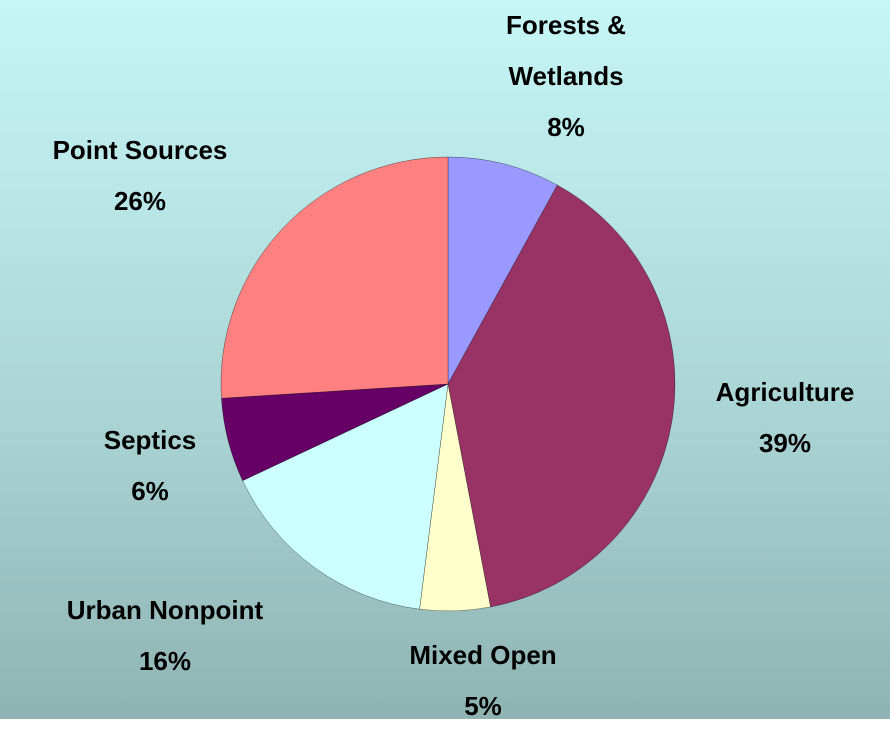 This screenshot has width=890, height=732. Describe the element at coordinates (150, 466) in the screenshot. I see `slice-label: Septics 6%` at that location.